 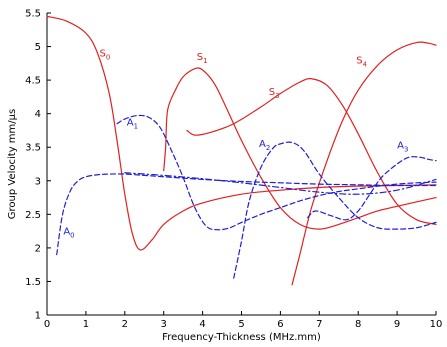 I want to click on mode-label-a0: A0, so click(x=68, y=232).